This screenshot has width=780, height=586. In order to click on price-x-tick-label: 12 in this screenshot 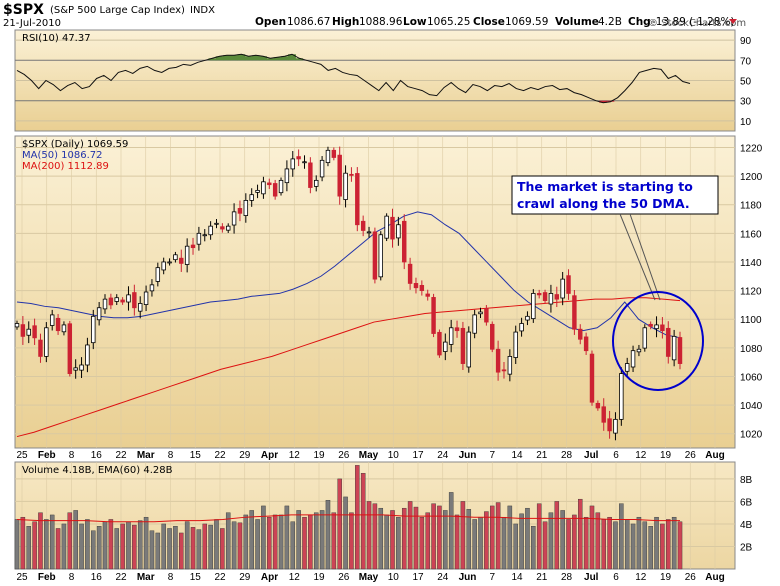, I will do `click(295, 455)`.